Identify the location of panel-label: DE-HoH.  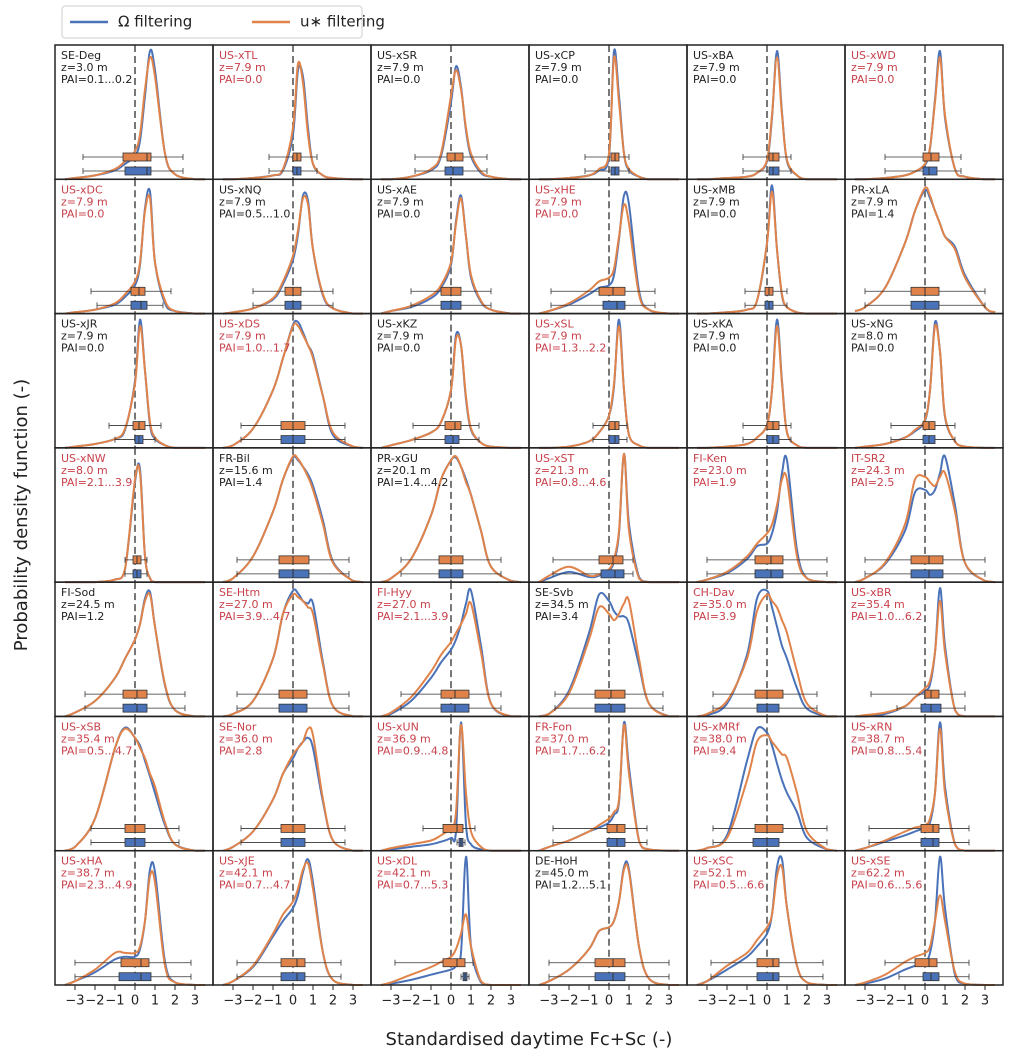
(556, 861).